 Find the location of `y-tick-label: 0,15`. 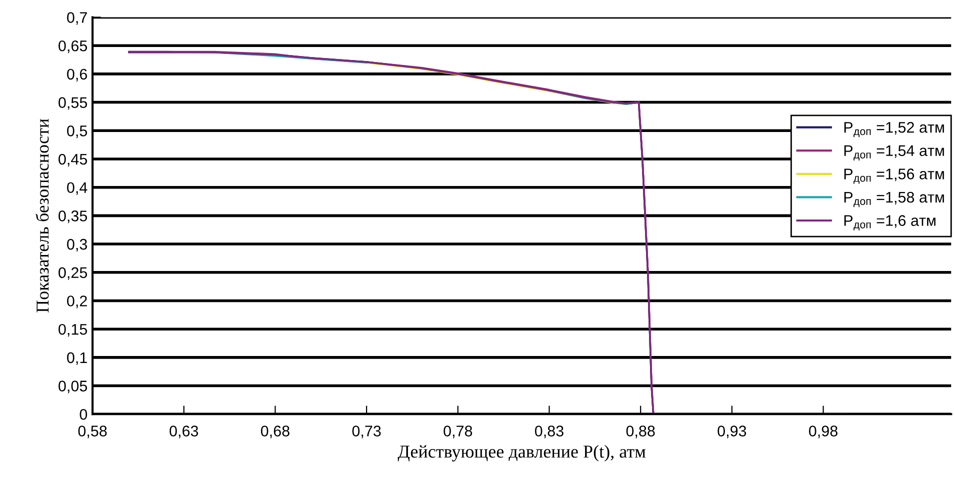

y-tick-label: 0,15 is located at coordinates (73, 330).